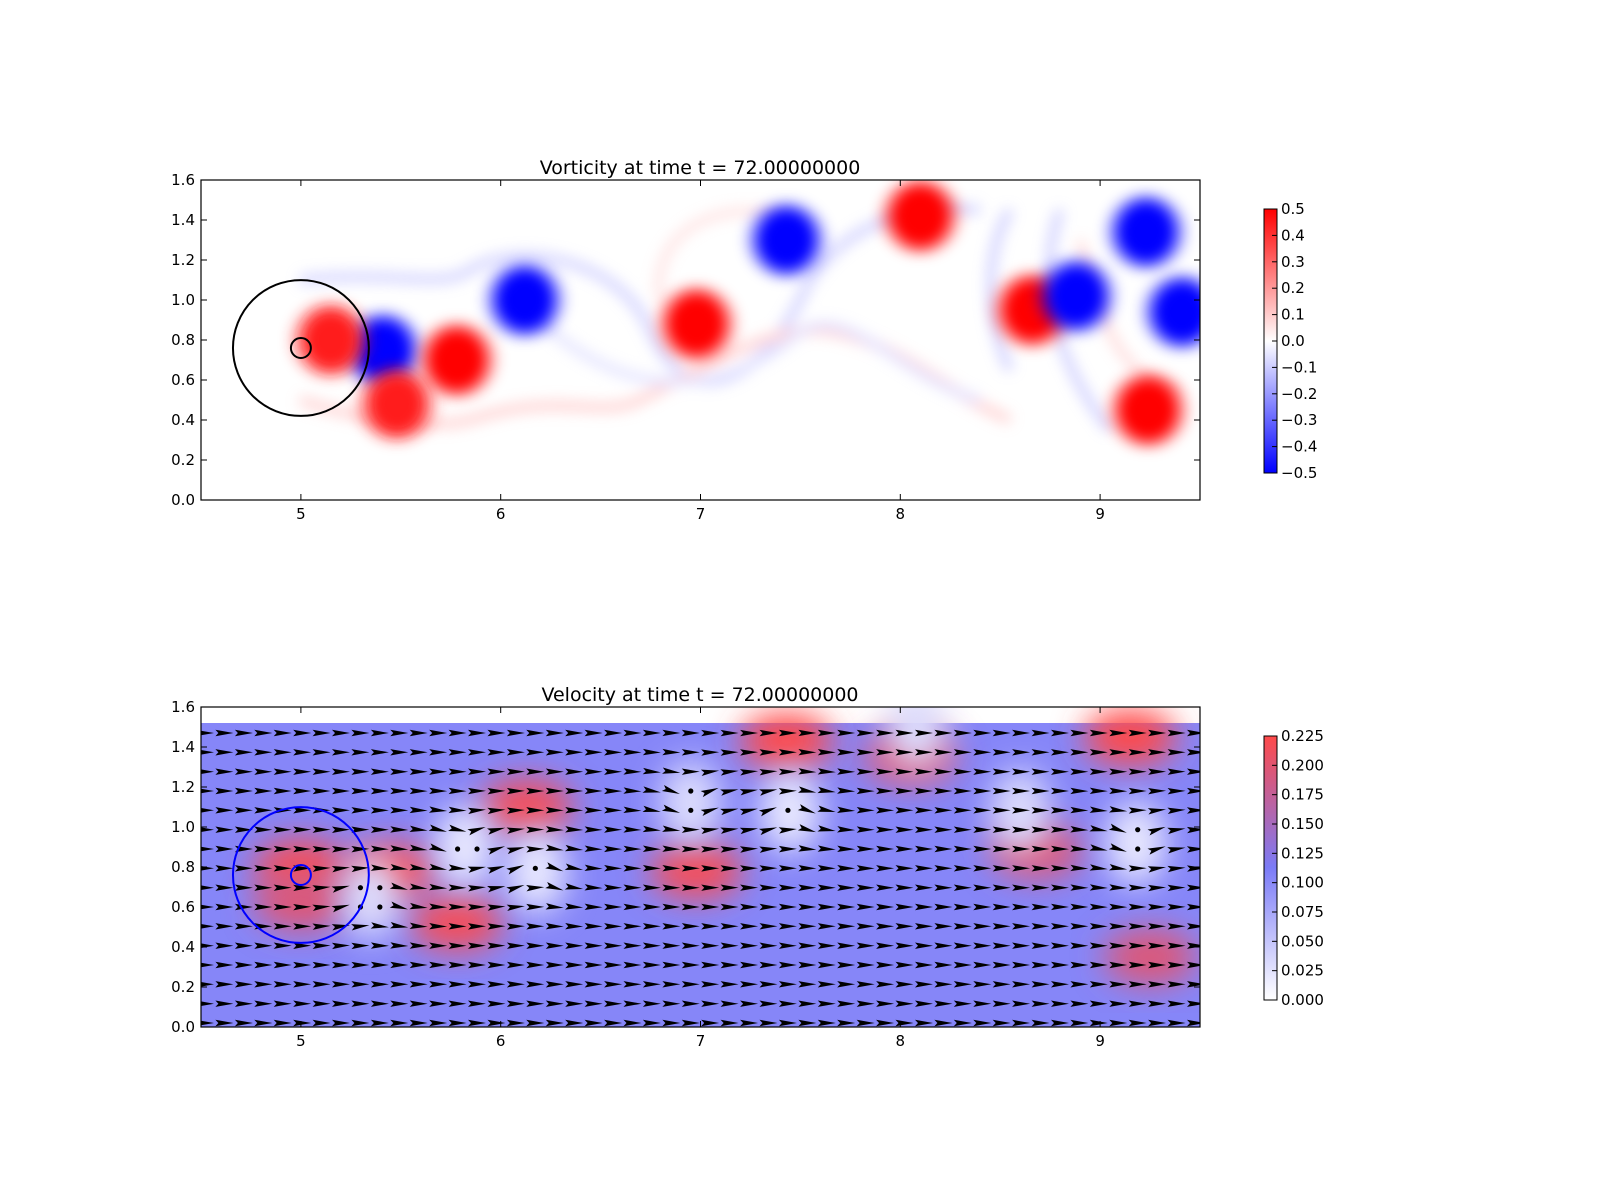 The height and width of the screenshot is (1200, 1600). I want to click on vorticity-ytick-label: 1.0, so click(183, 300).